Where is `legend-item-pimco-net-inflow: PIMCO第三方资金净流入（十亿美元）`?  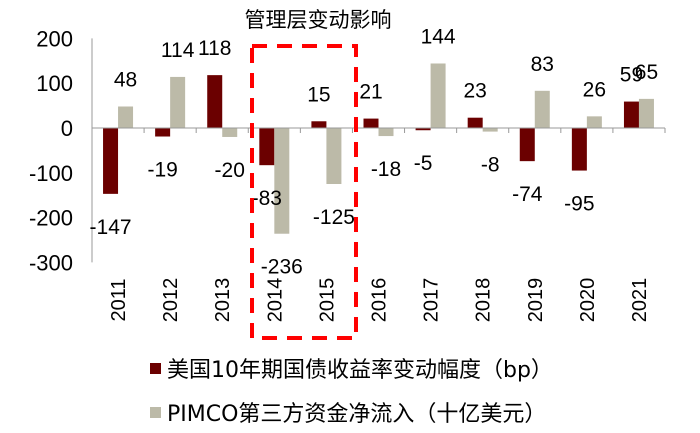
legend-item-pimco-net-inflow: PIMCO第三方资金净流入（十亿美元） is located at coordinates (348, 412).